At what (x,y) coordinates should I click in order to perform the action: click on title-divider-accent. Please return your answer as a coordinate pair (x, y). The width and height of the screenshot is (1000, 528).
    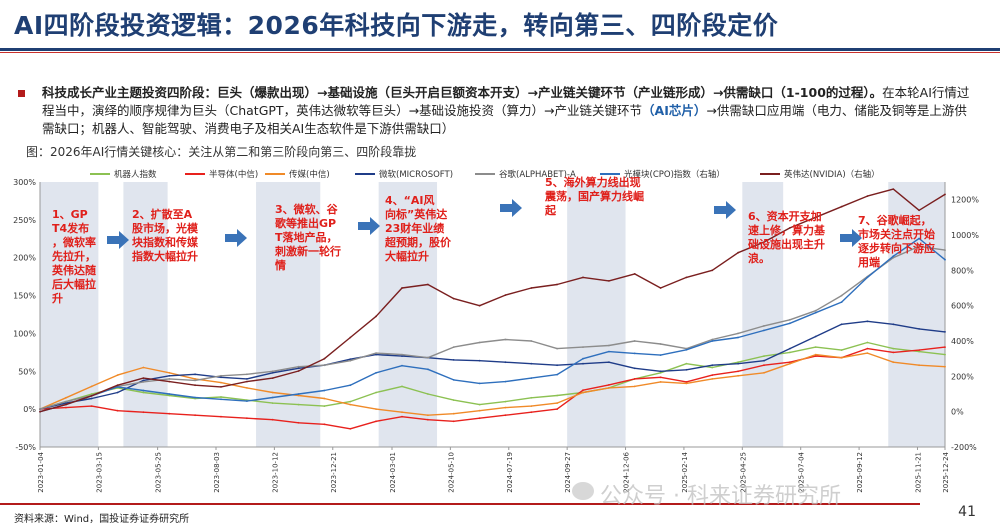
    Looking at the image, I should click on (500, 52).